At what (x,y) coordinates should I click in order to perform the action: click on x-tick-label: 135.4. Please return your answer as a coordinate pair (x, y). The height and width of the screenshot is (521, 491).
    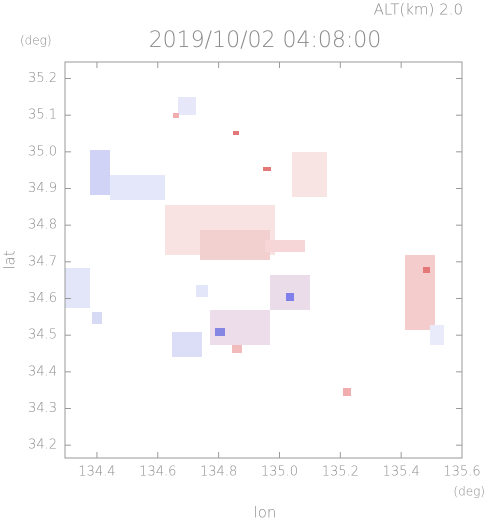
    Looking at the image, I should click on (401, 472).